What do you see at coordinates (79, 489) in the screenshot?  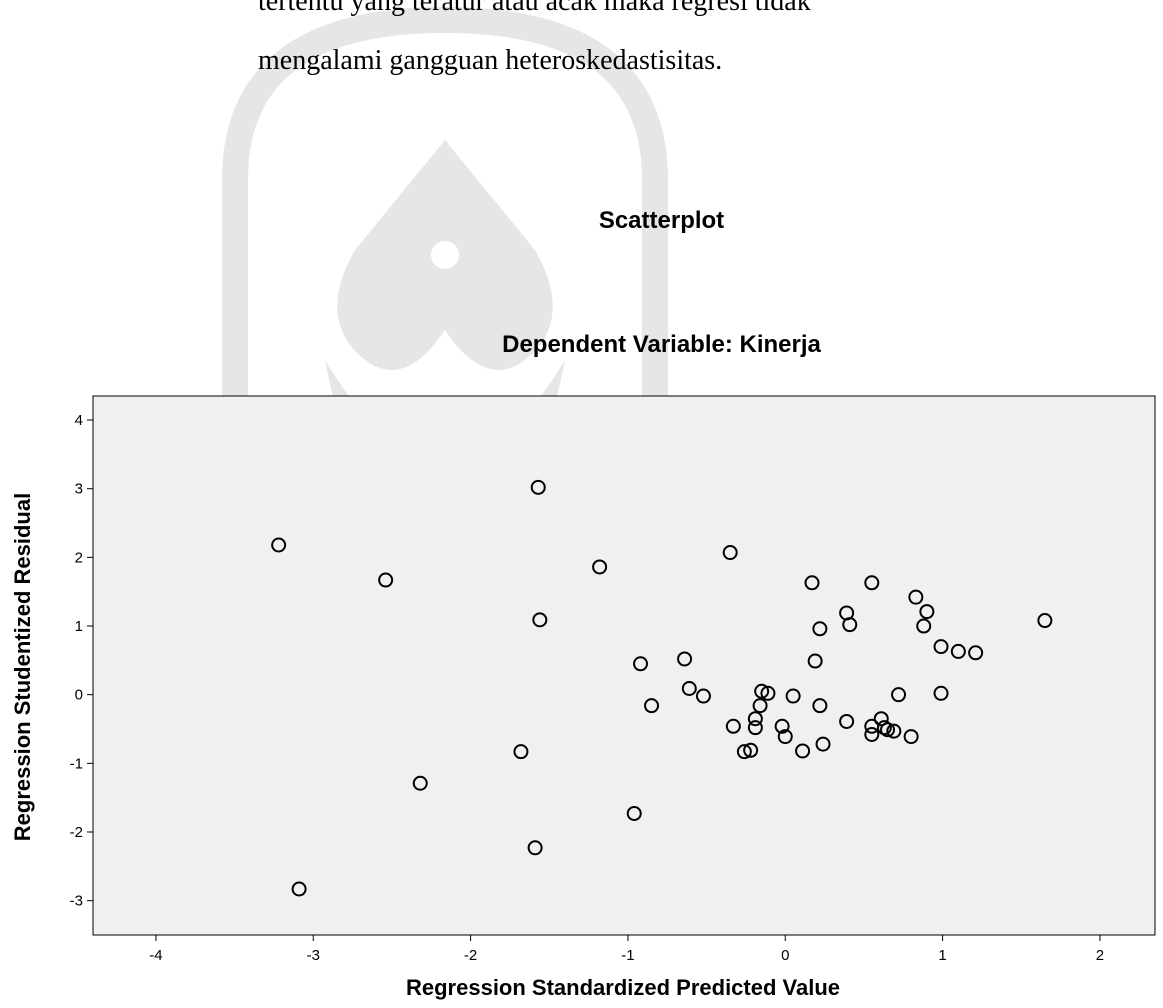 I see `y-tick-label: 3` at bounding box center [79, 489].